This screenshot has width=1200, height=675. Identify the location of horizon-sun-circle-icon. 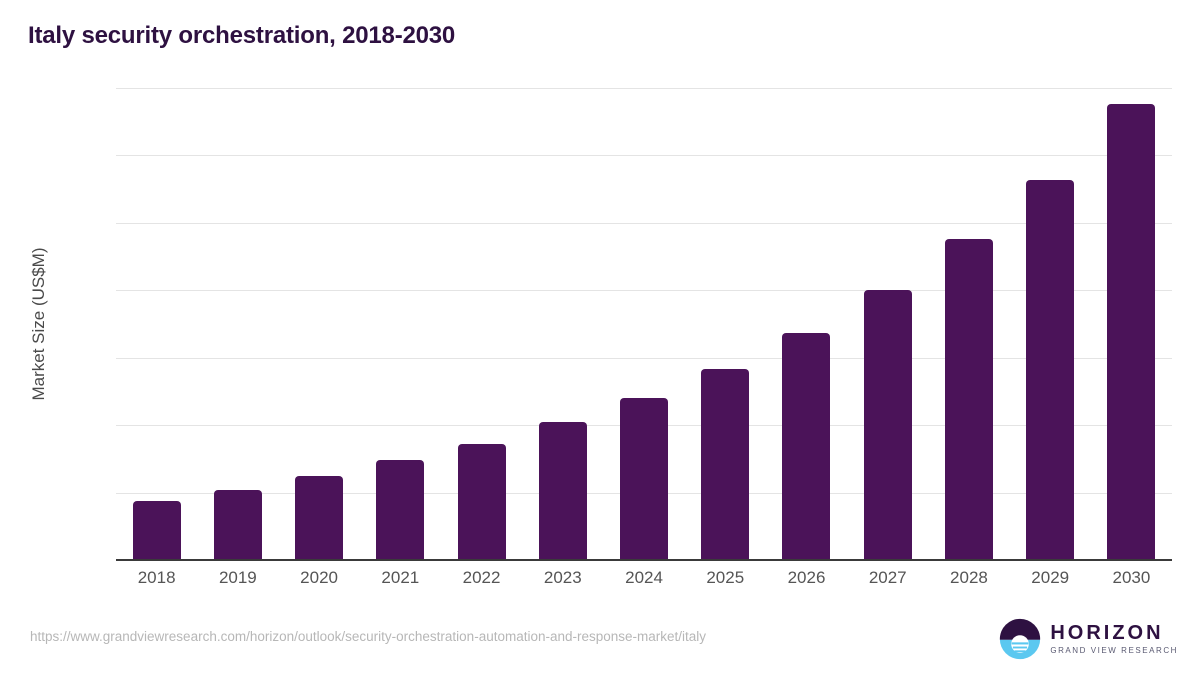
(1020, 639).